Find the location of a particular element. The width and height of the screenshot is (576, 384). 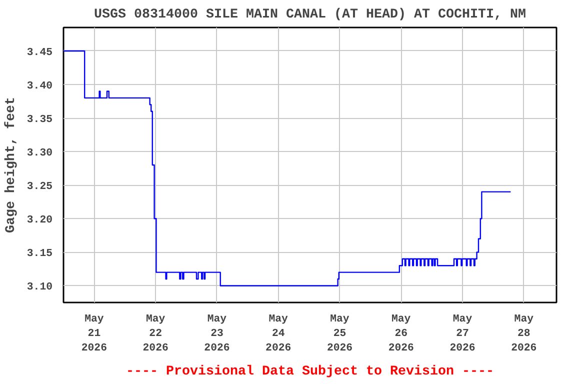

y-tick-label: 3.45 is located at coordinates (39, 52).